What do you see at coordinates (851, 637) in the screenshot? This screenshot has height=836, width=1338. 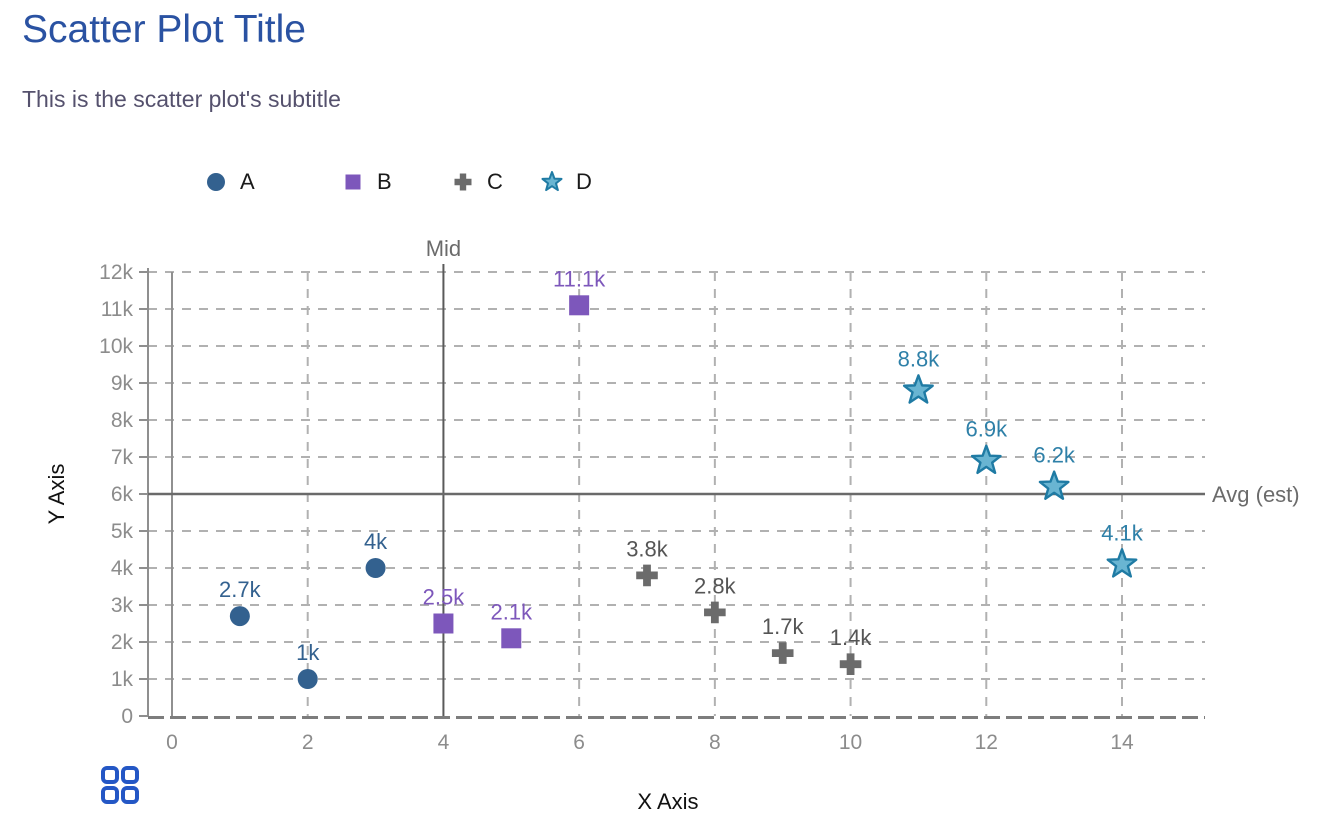 I see `point-label: 1.4k` at bounding box center [851, 637].